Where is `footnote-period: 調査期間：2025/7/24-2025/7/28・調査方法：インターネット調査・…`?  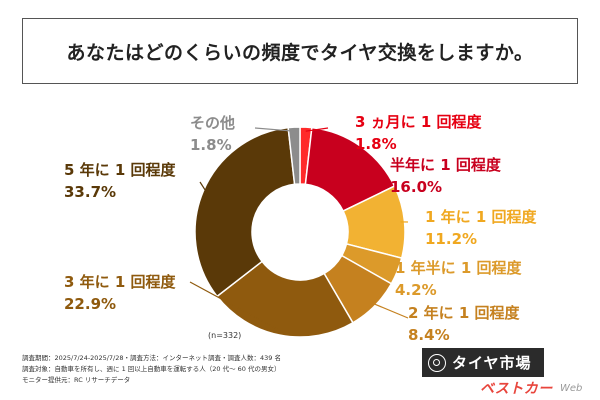 footnote-period: 調査期間：2025/7/24-2025/7/28・調査方法：インターネット調査・… is located at coordinates (151, 358).